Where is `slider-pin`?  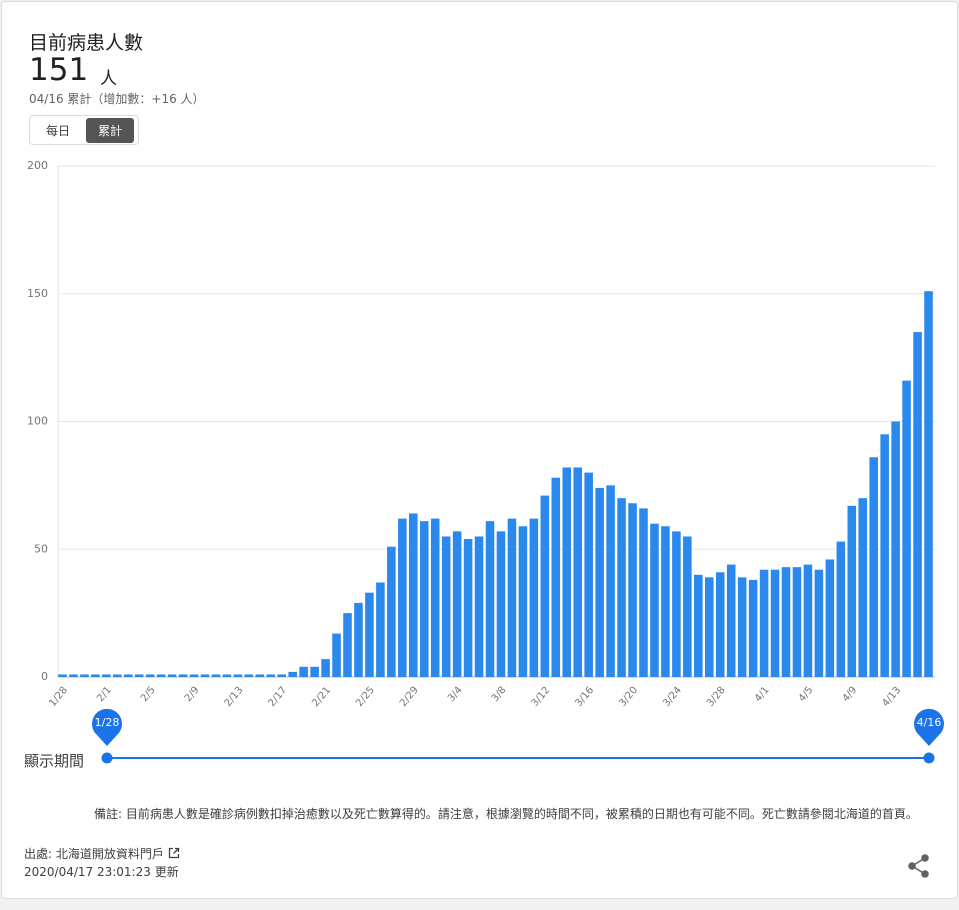
slider-pin is located at coordinates (107, 727).